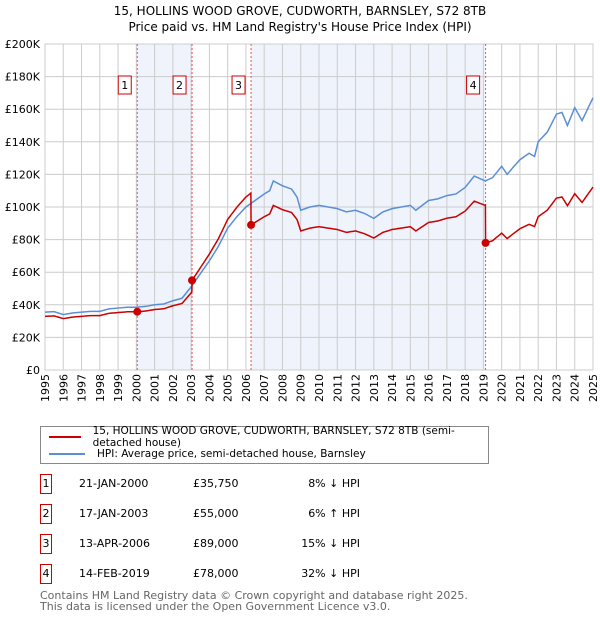  Describe the element at coordinates (392, 388) in the screenshot. I see `x-tick-label: 2014` at that location.